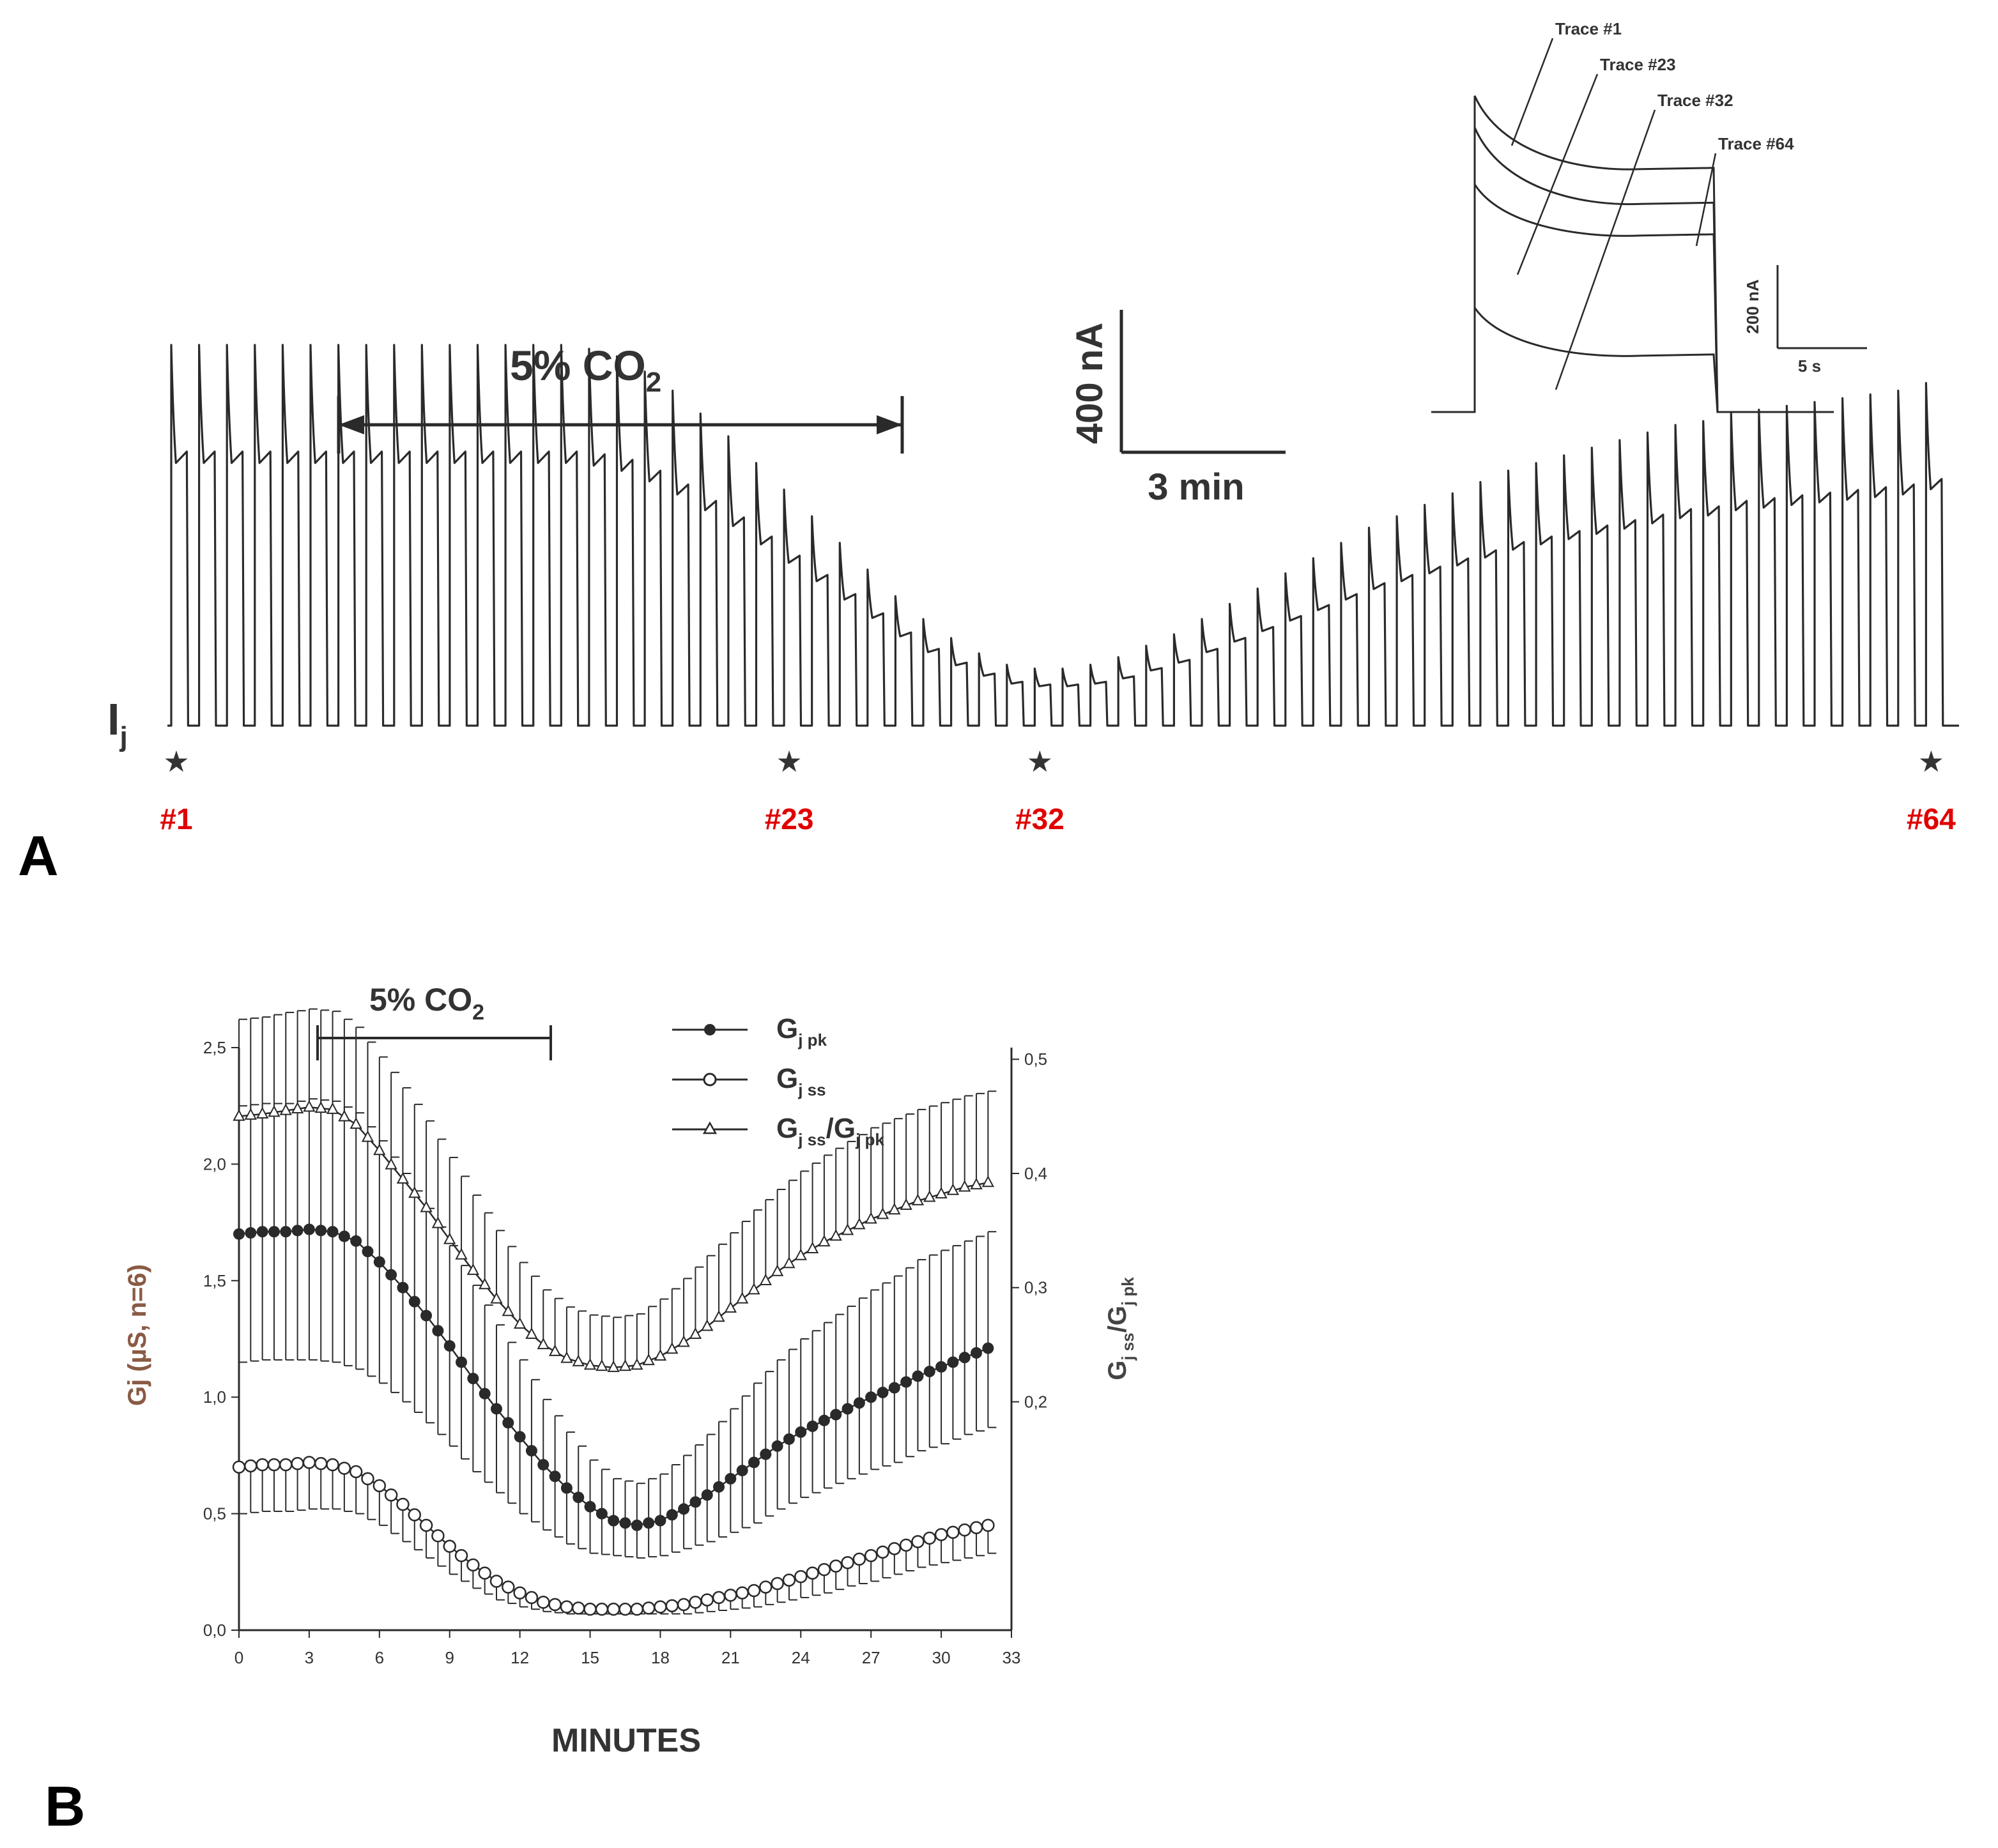 Image resolution: width=1998 pixels, height=1848 pixels. I want to click on y-right-tick-label: 0,2, so click(1035, 1401).